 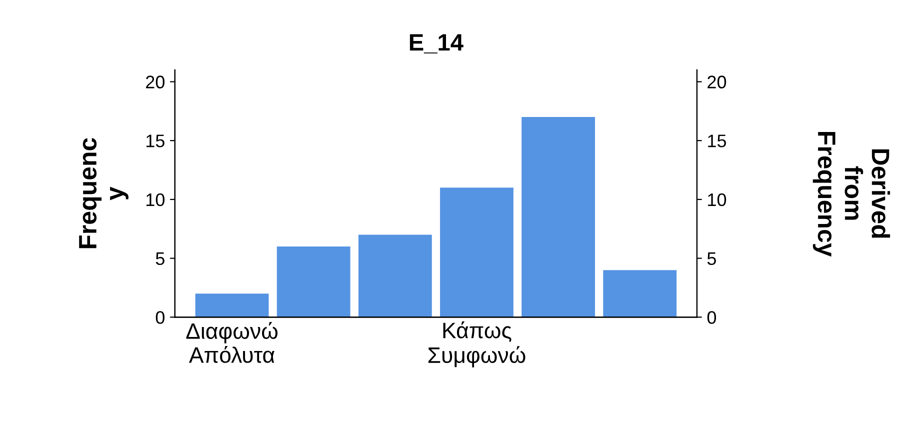 What do you see at coordinates (851, 194) in the screenshot?
I see `y2-axis-title: Derived from Frequency` at bounding box center [851, 194].